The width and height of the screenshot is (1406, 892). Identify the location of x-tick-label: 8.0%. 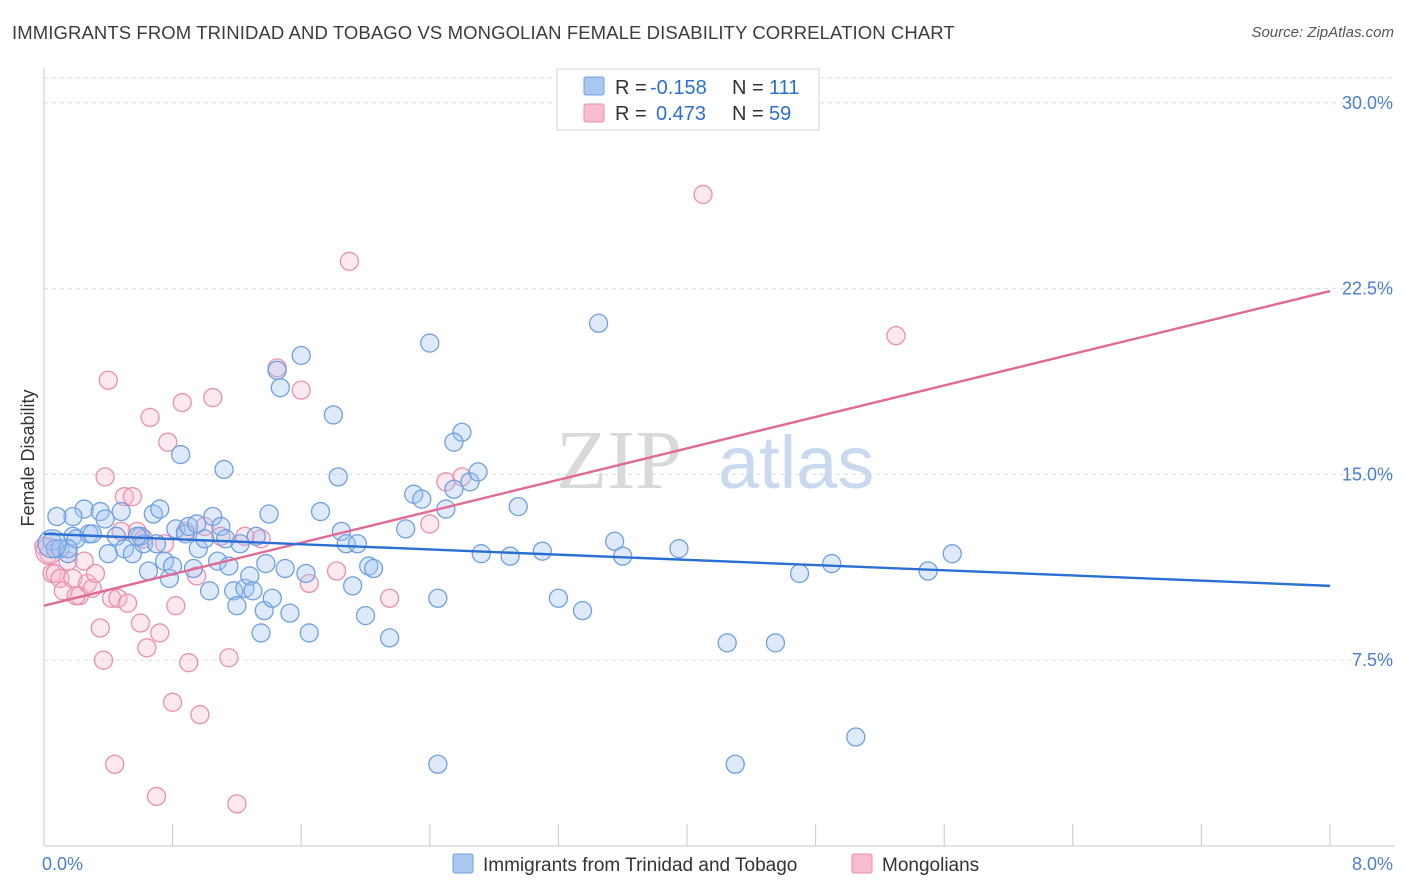
(1372, 864).